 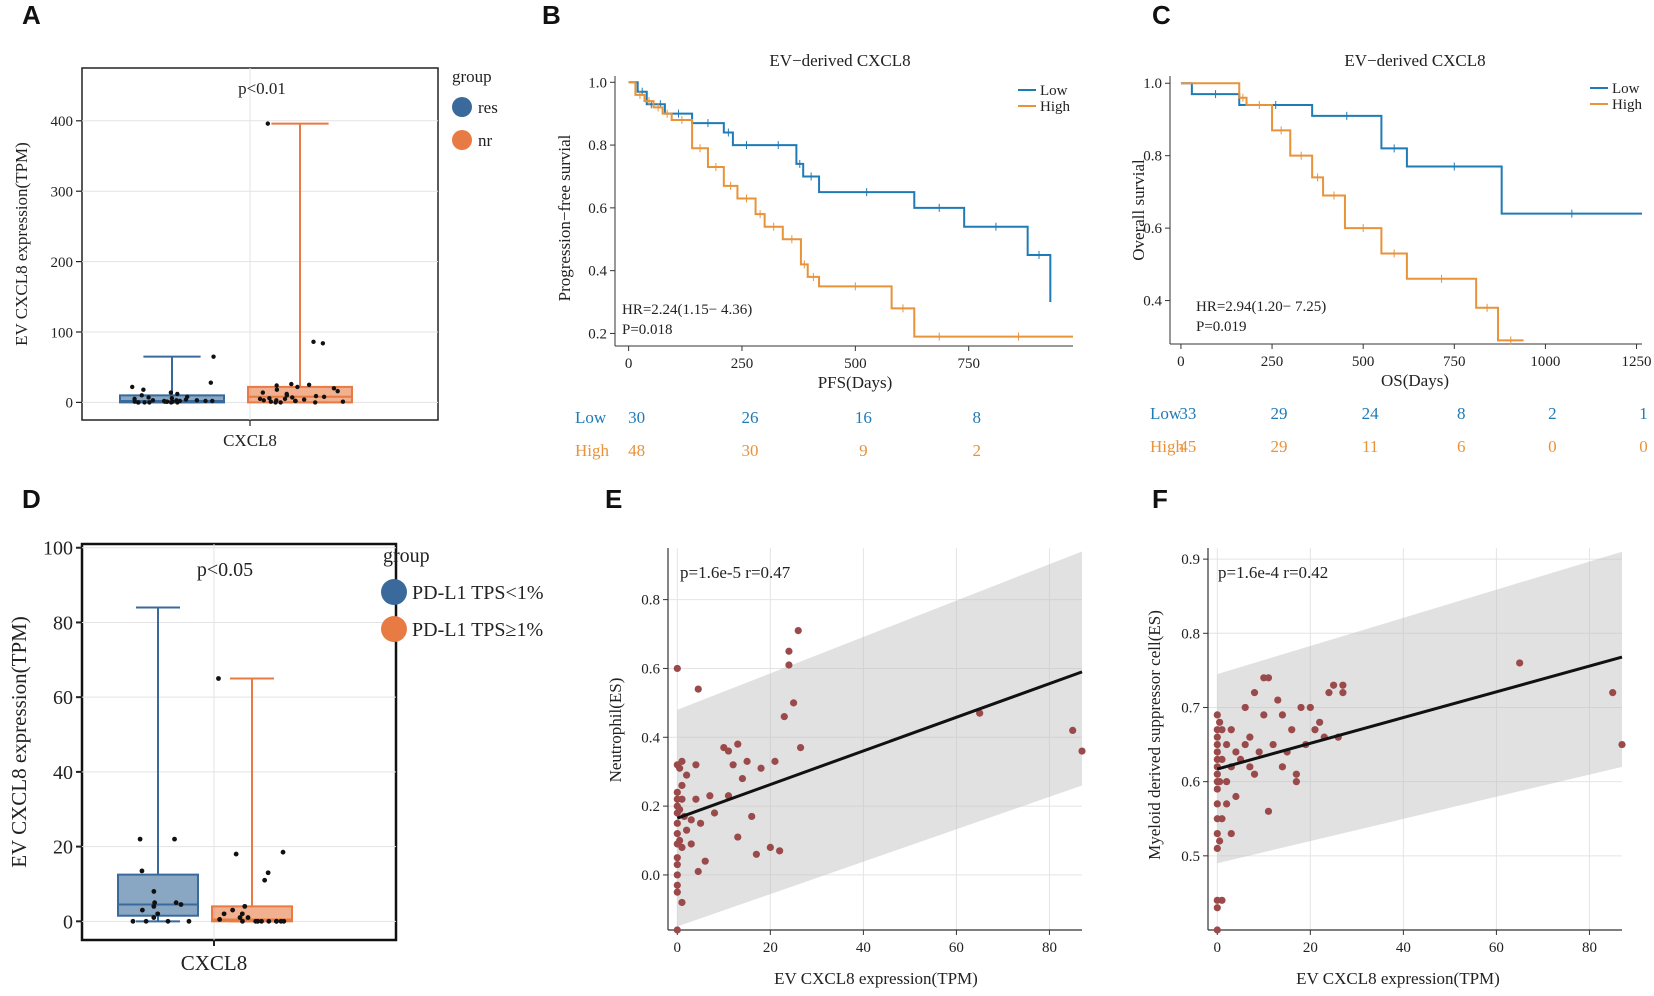 I want to click on risk-row-label-low-b: Low, so click(x=591, y=417).